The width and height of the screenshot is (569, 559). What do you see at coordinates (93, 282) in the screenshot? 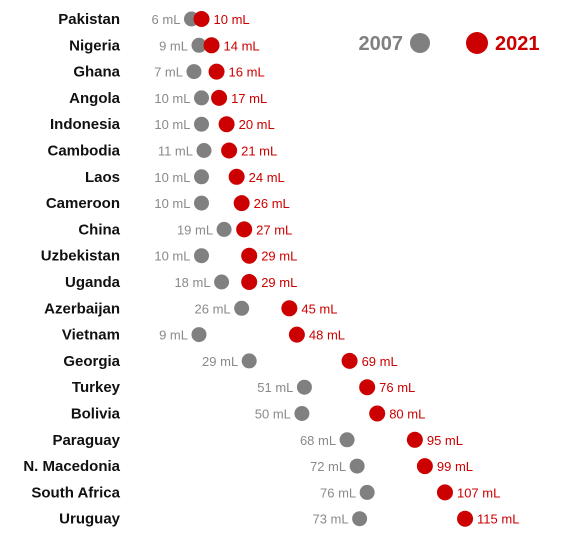
I see `country-label: Uganda` at bounding box center [93, 282].